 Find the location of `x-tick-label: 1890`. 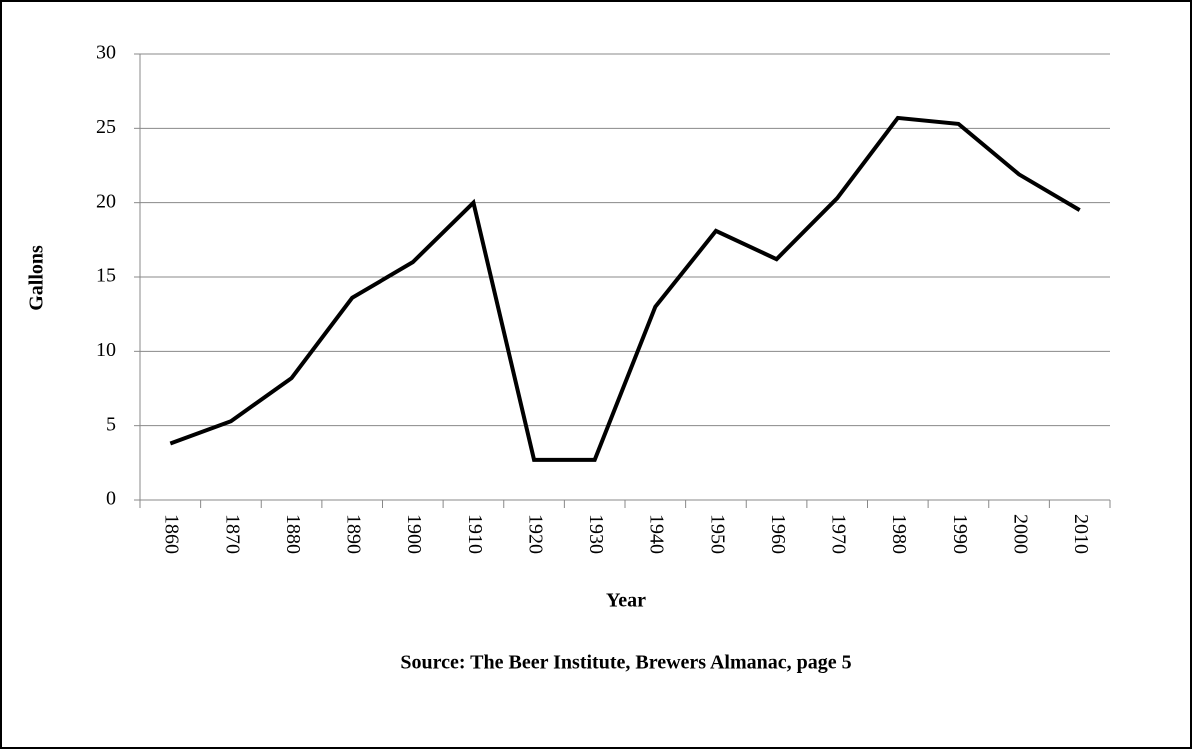

x-tick-label: 1890 is located at coordinates (354, 534).